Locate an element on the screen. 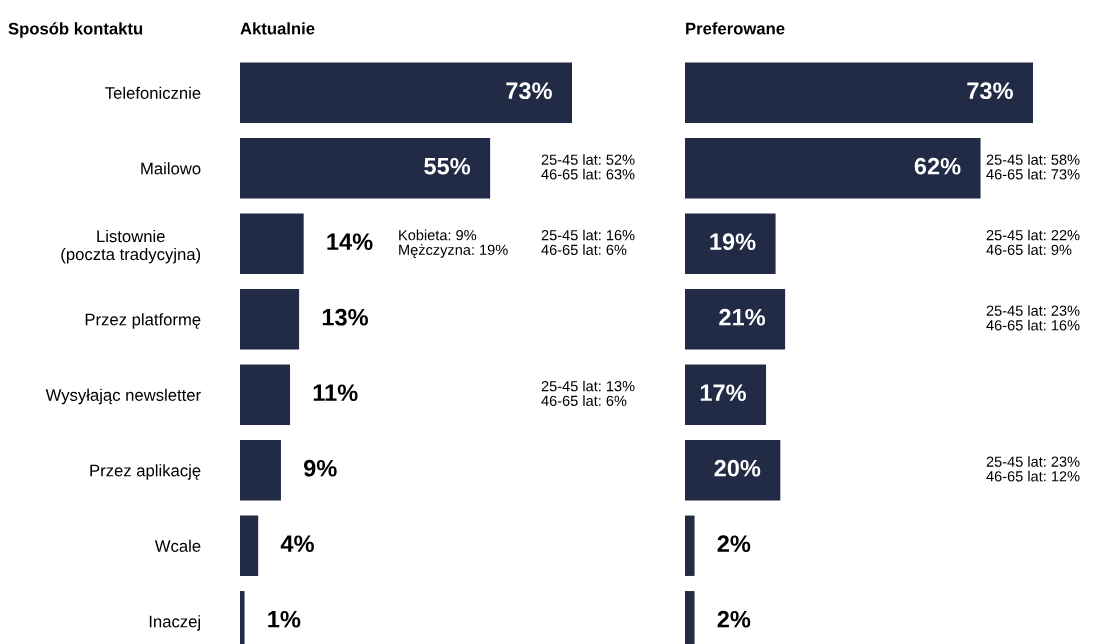  y-tick-label: Przez platformę is located at coordinates (143, 321).